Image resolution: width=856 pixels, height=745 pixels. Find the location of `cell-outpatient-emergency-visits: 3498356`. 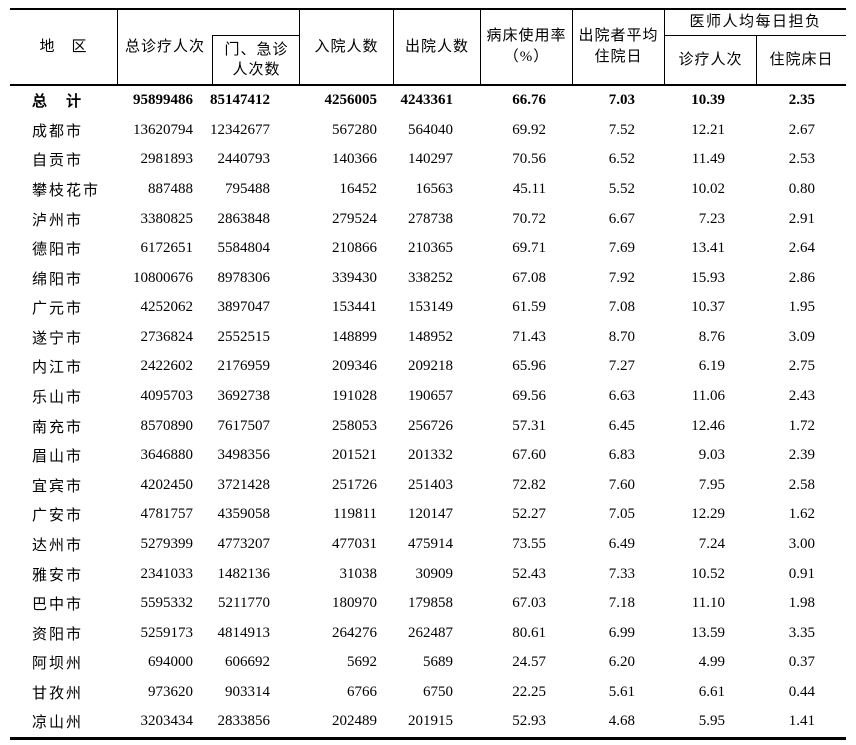

cell-outpatient-emergency-visits: 3498356 is located at coordinates (244, 455).